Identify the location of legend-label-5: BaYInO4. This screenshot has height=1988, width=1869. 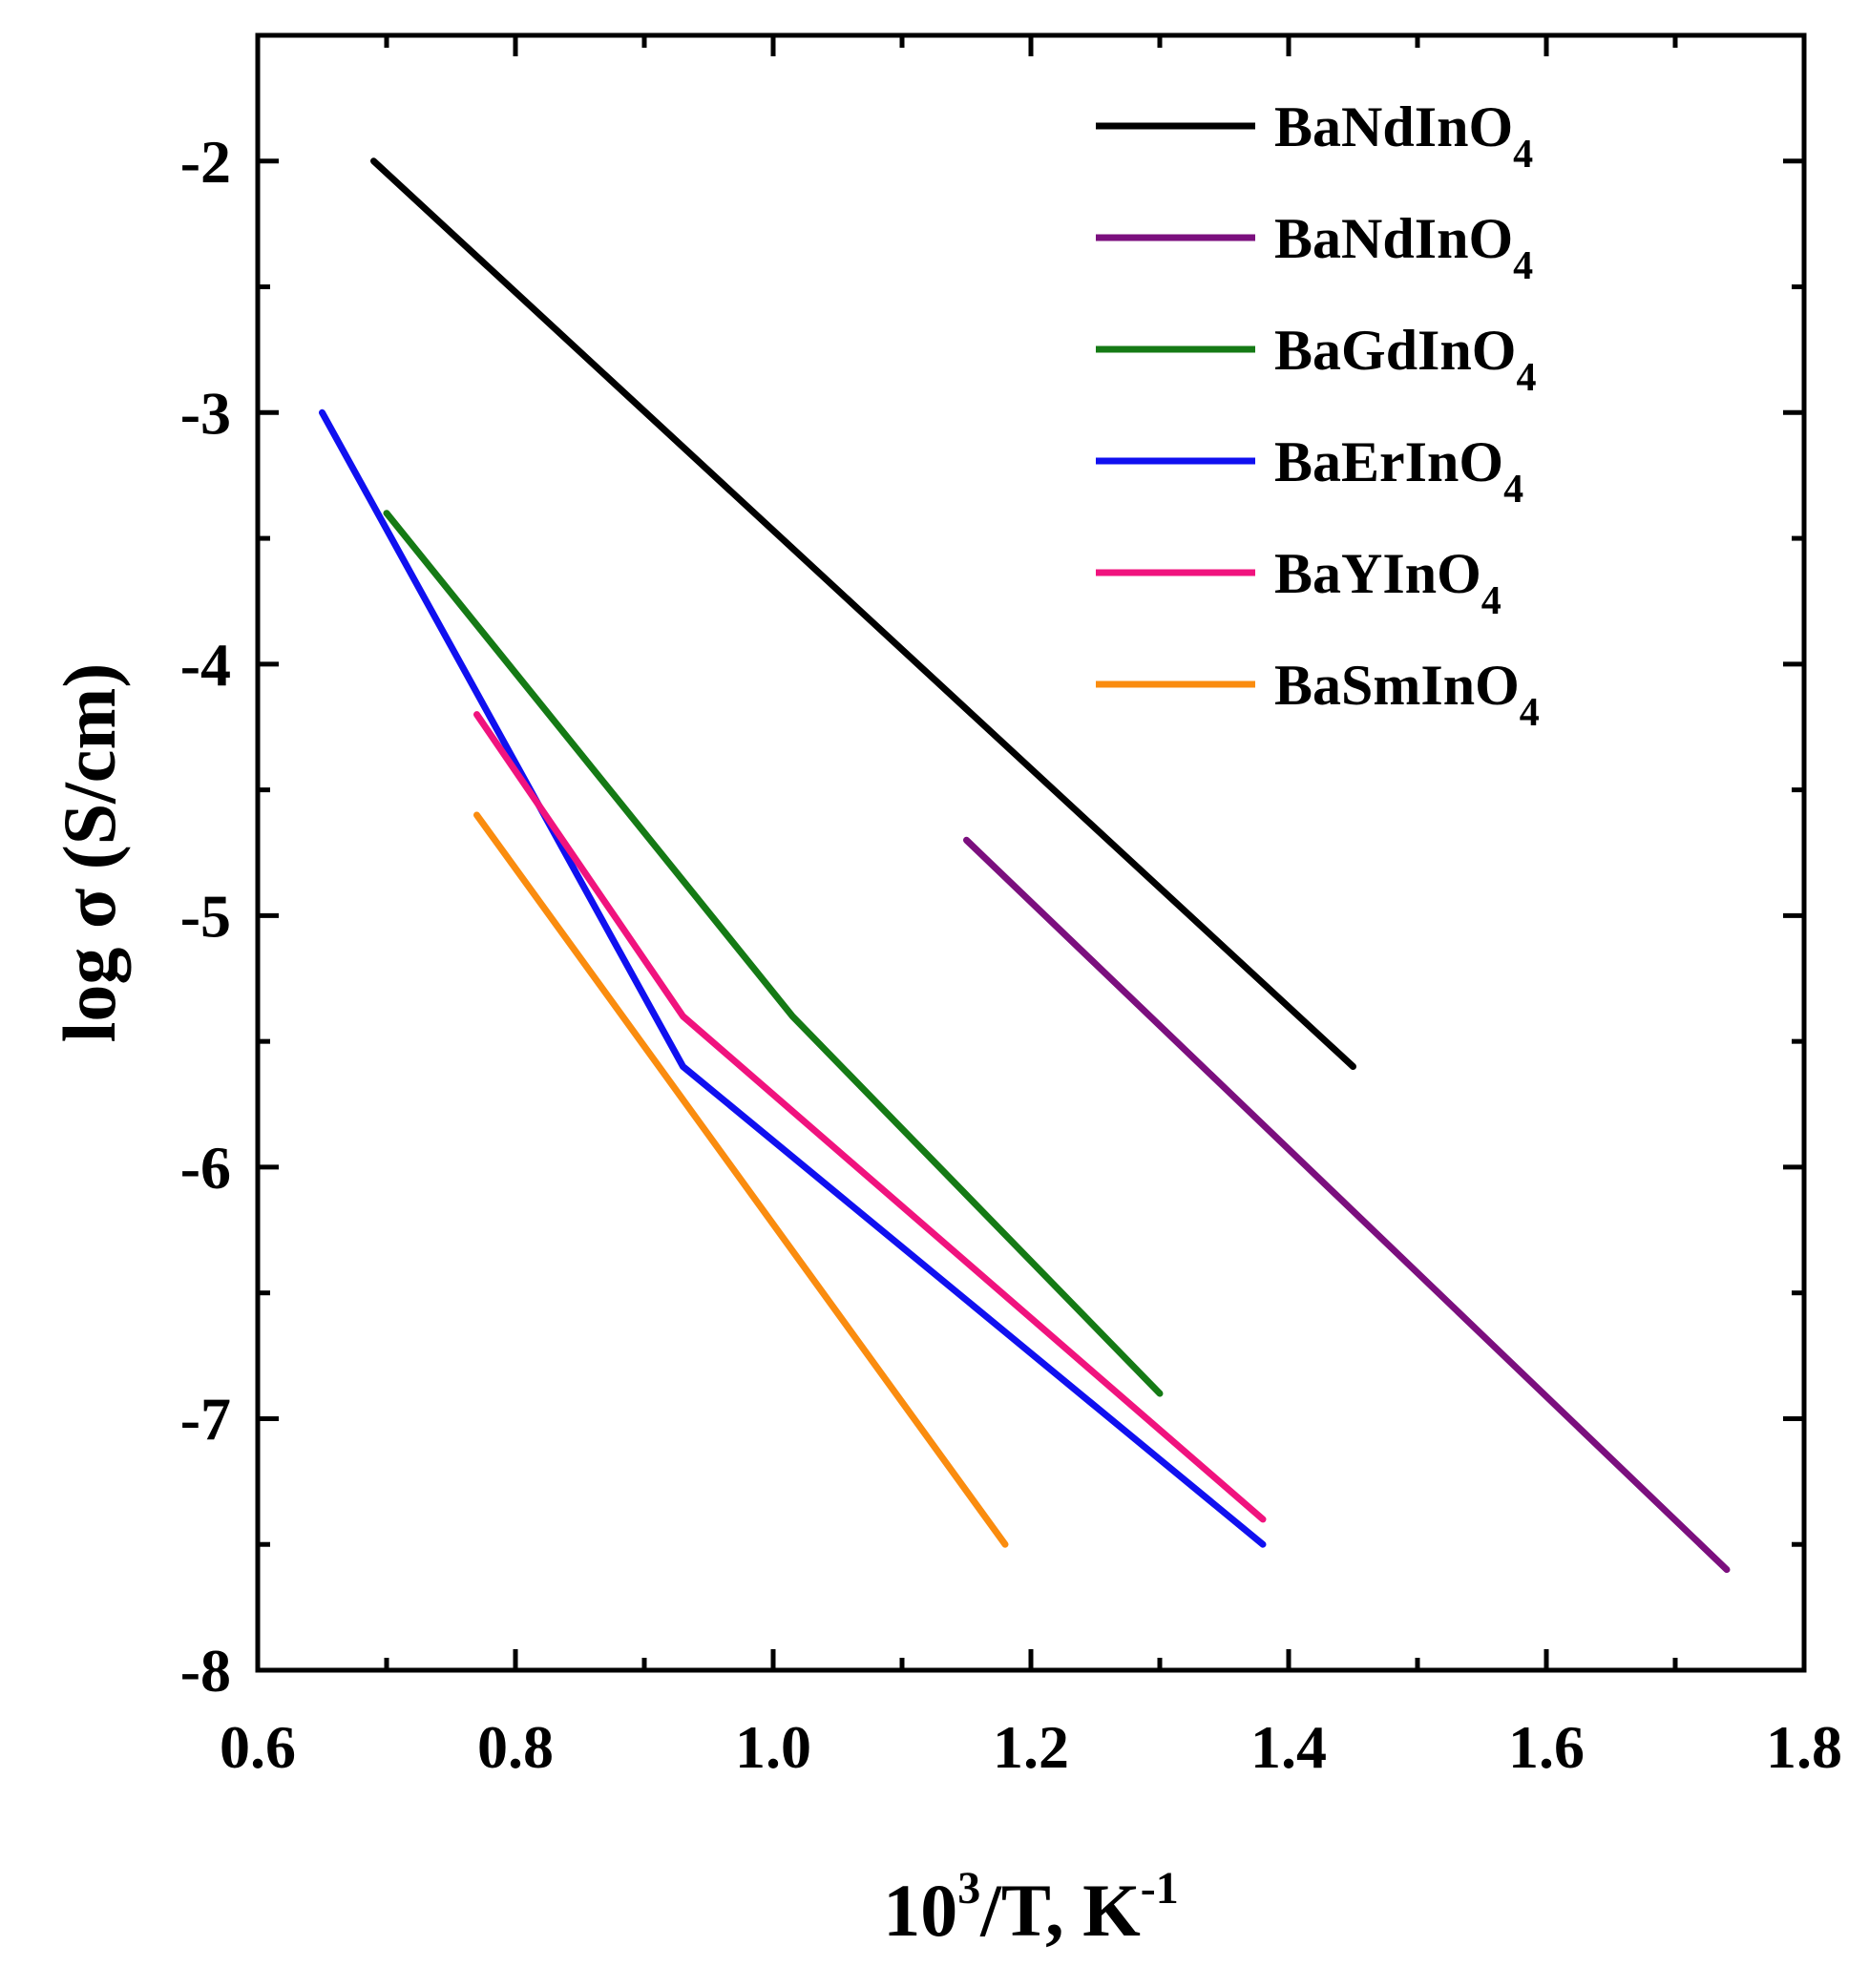
(1388, 582).